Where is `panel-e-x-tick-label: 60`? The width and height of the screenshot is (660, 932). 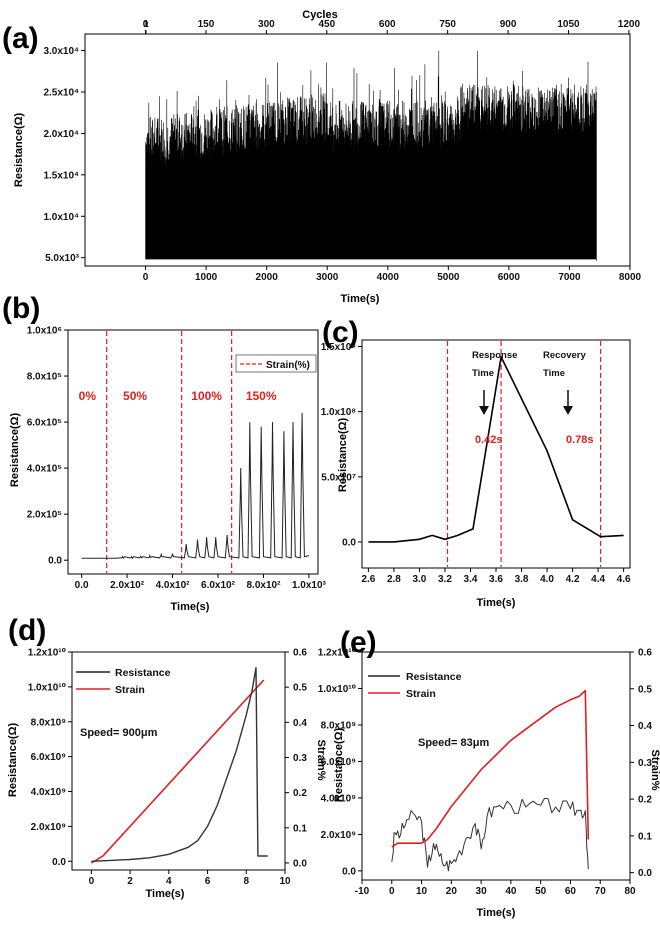
panel-e-x-tick-label: 60 is located at coordinates (571, 891).